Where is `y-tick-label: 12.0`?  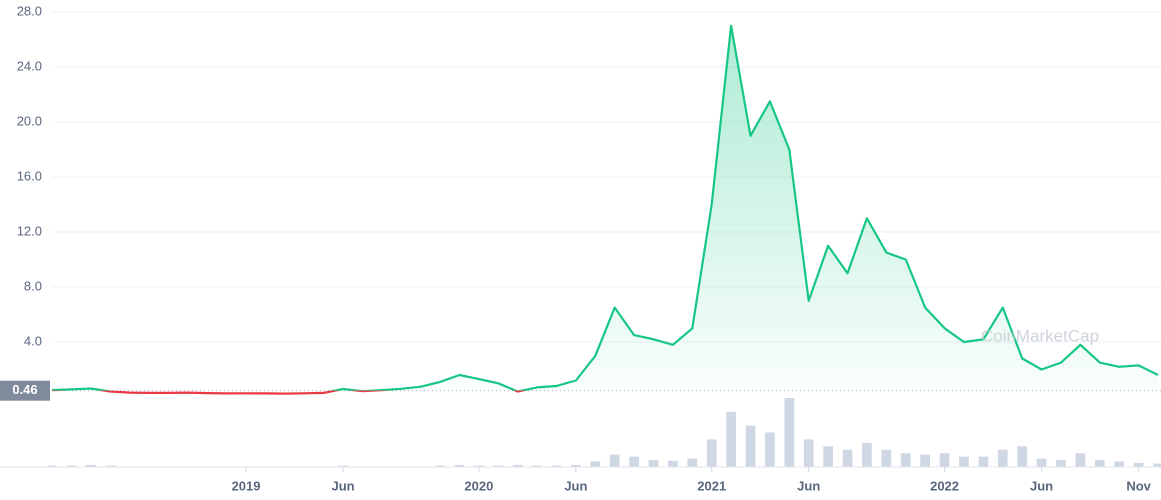
y-tick-label: 12.0 is located at coordinates (29, 230).